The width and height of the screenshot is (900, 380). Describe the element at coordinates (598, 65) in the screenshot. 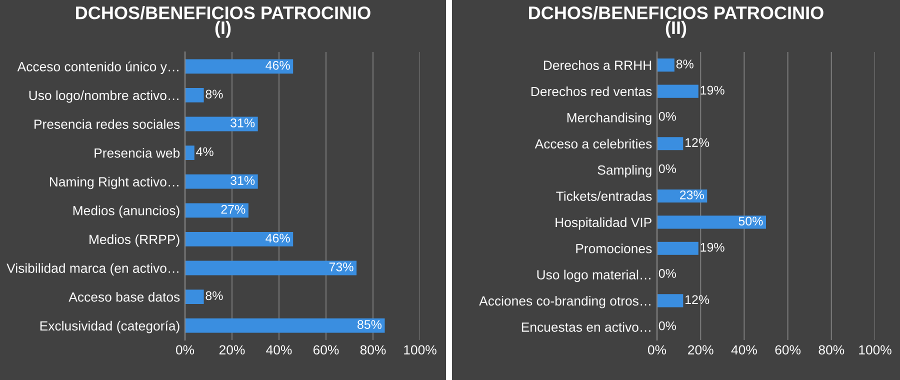

I see `y-tick-label: Derechos a RRHH` at that location.